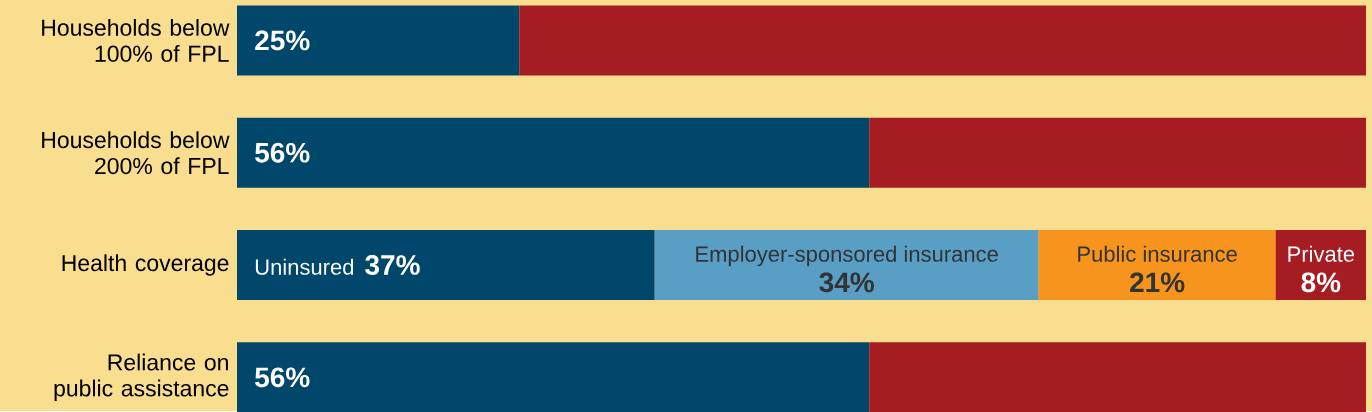  Describe the element at coordinates (392, 264) in the screenshot. I see `data-label: 37%` at that location.